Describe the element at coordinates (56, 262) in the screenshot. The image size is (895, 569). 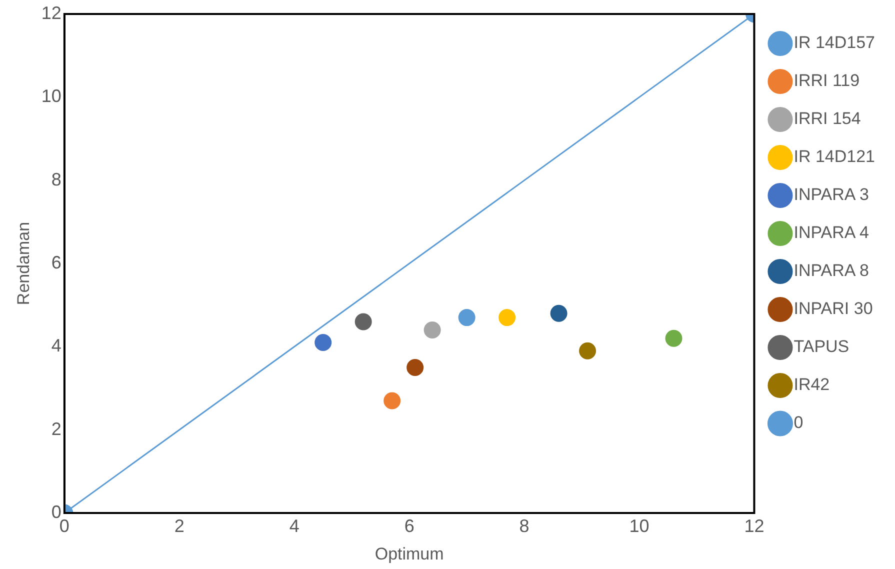
I see `y-tick-label: 6` at that location.